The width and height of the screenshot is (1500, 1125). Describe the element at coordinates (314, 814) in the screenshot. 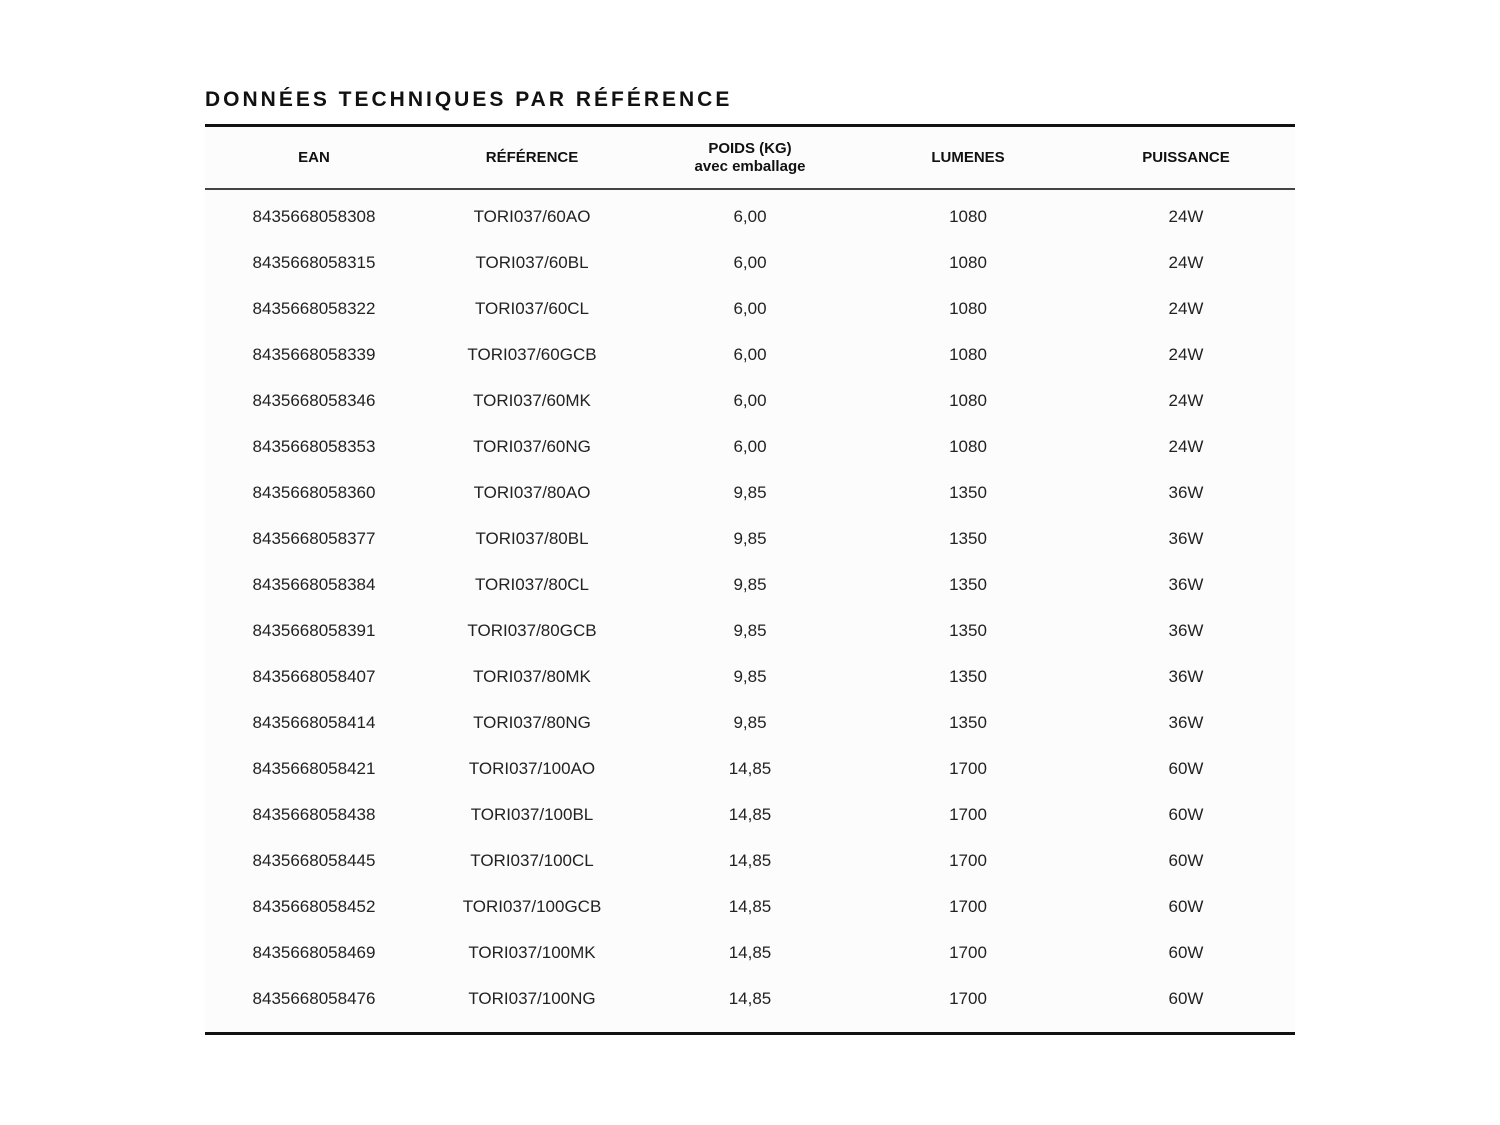

I see `cell-ean: 8435668058438` at that location.